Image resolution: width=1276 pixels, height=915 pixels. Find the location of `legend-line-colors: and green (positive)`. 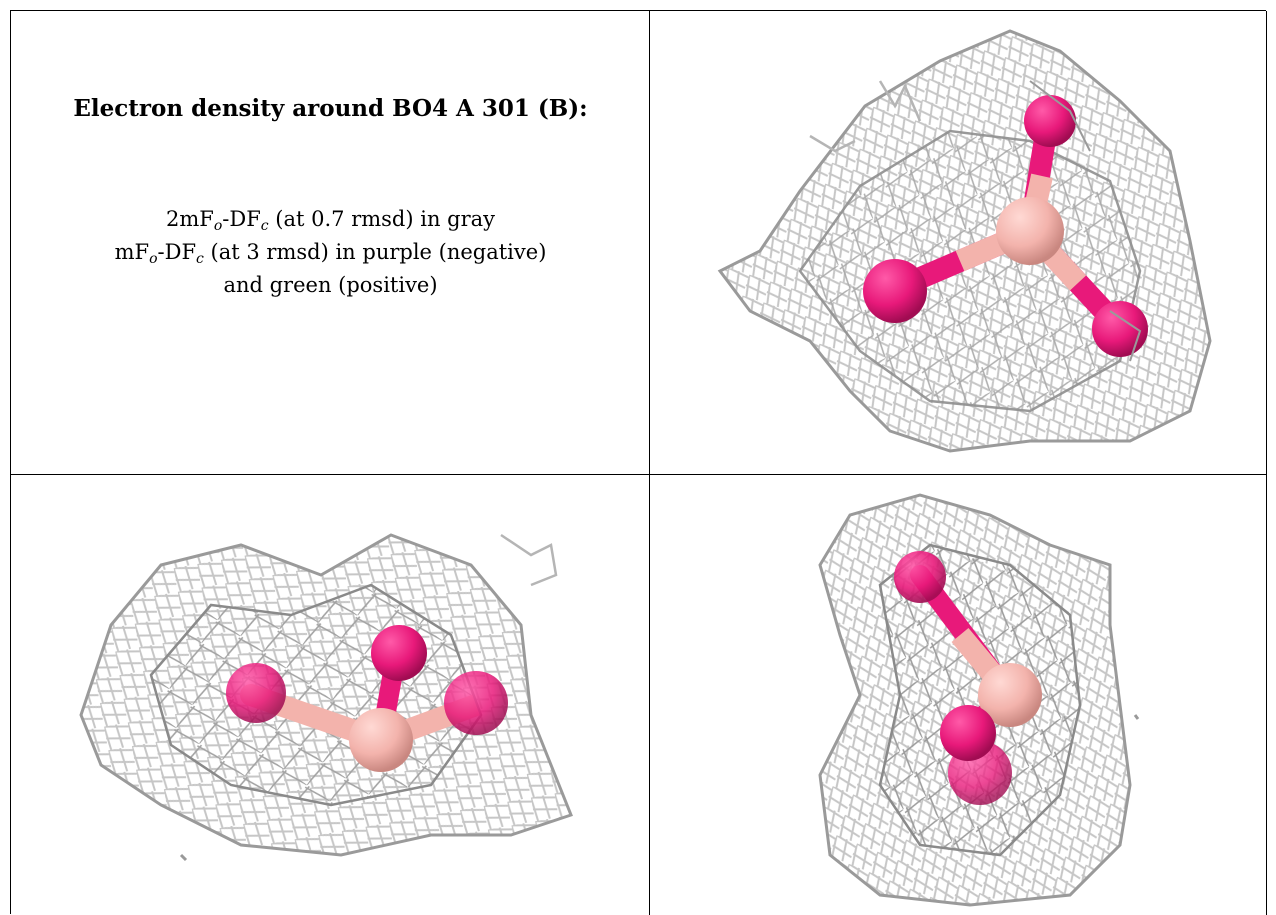

legend-line-colors: and green (positive) is located at coordinates (330, 285).